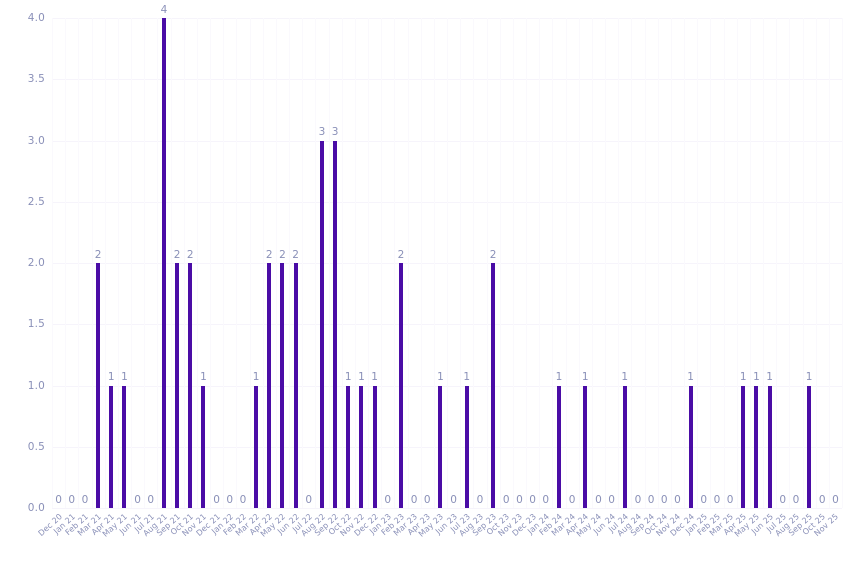 This screenshot has height=565, width=859. What do you see at coordinates (526, 263) in the screenshot?
I see `gridline-vertical` at bounding box center [526, 263].